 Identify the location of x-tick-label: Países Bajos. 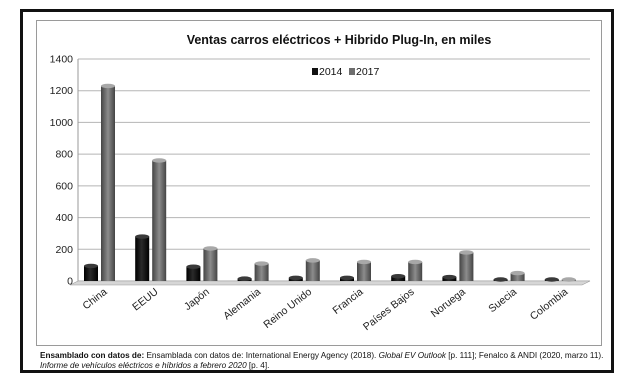
(389, 309).